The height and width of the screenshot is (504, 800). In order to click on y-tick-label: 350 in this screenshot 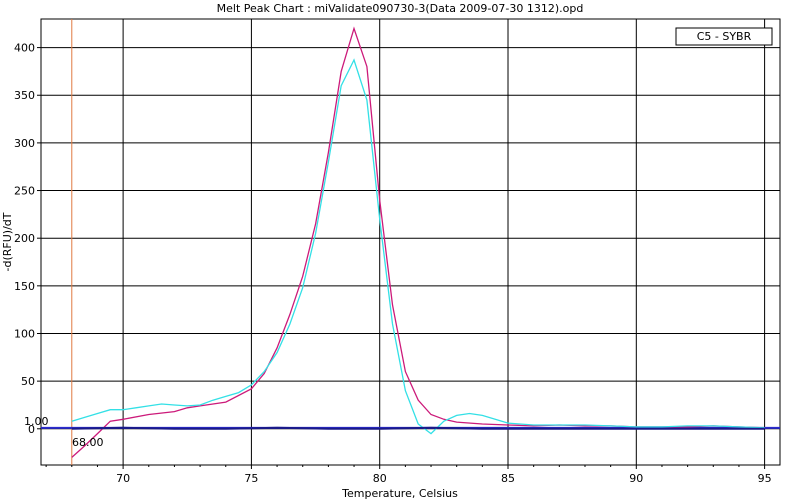, I will do `click(24, 95)`.